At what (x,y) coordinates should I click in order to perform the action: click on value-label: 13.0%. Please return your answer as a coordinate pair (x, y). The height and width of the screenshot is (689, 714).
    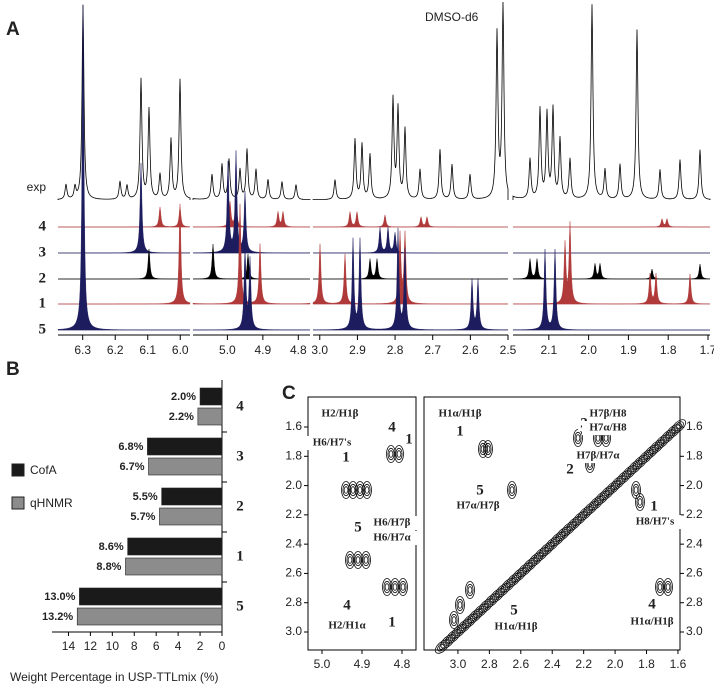
    Looking at the image, I should click on (59, 597).